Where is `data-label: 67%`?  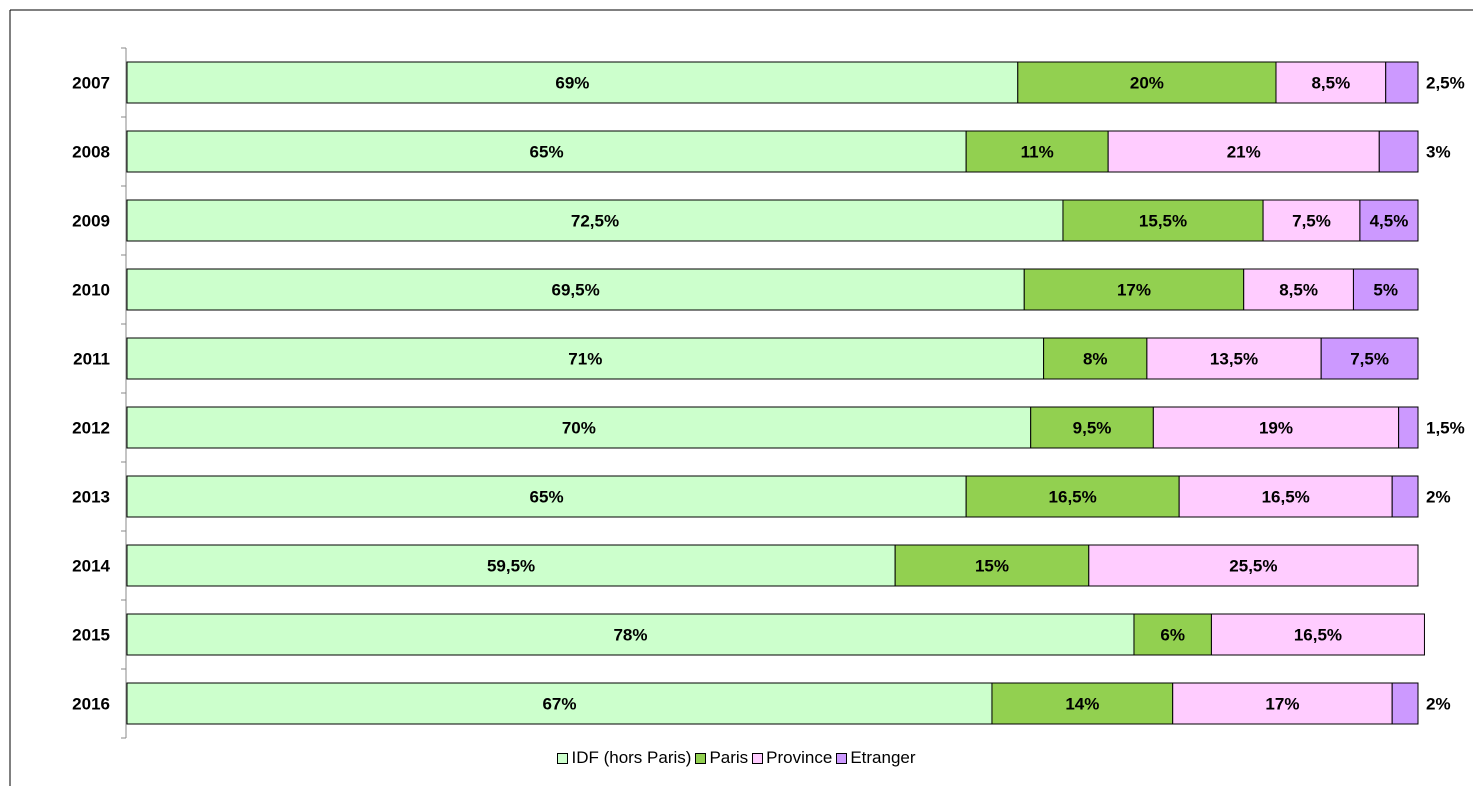
data-label: 67% is located at coordinates (559, 704).